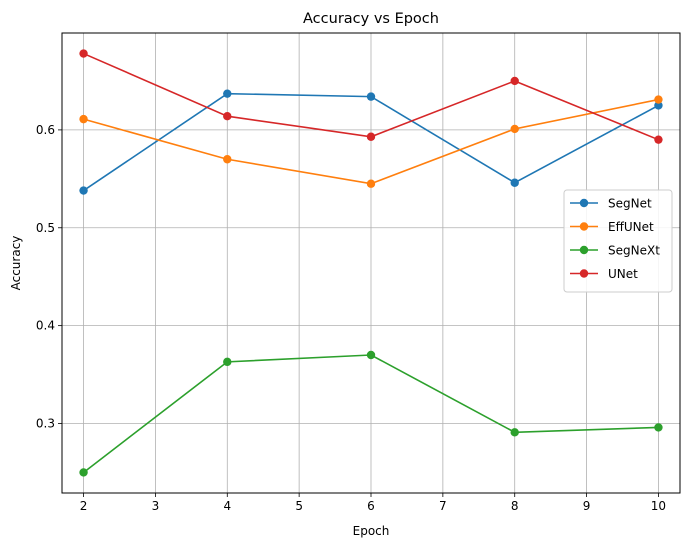 The image size is (691, 547). Describe the element at coordinates (604, 274) in the screenshot. I see `legend-item-unet: UNet` at that location.